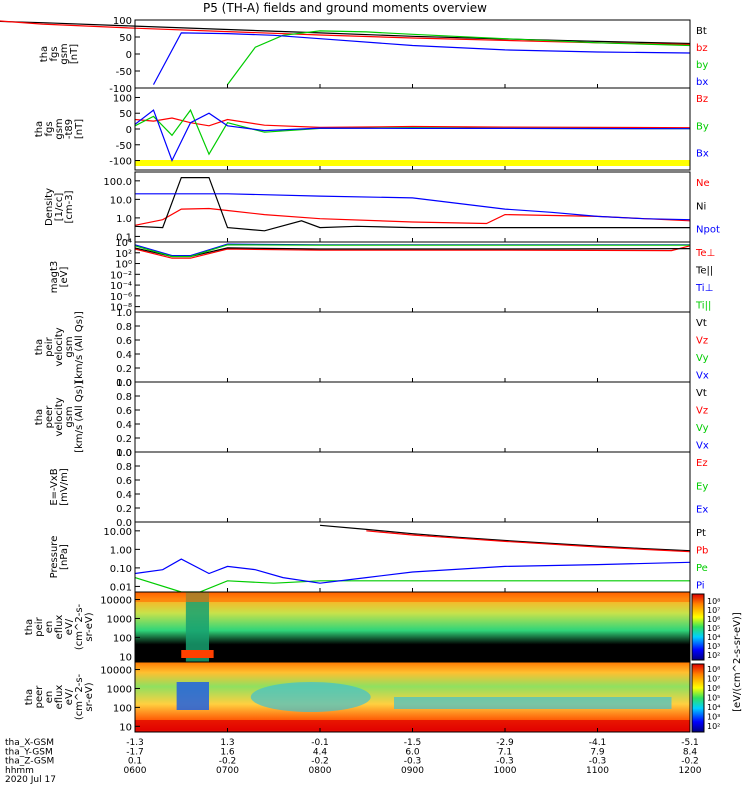 This screenshot has width=750, height=800. Describe the element at coordinates (713, 698) in the screenshot. I see `colorbar-tick: 10⁵` at that location.